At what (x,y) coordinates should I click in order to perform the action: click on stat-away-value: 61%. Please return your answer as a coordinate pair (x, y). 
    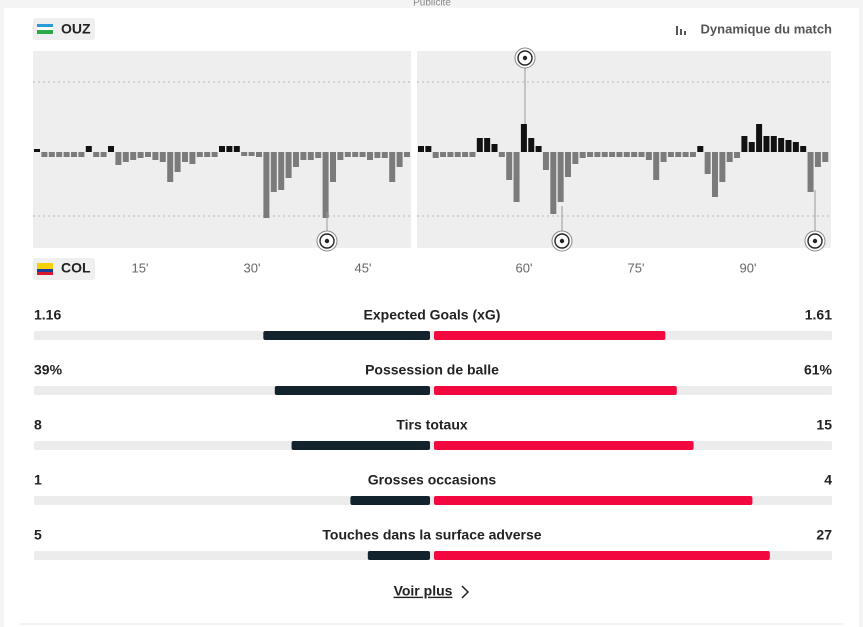
    Looking at the image, I should click on (818, 370).